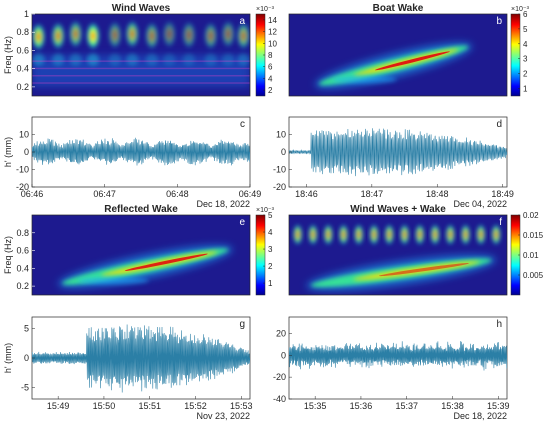 The image size is (550, 425). I want to click on colorbar-tick-label: 5, so click(525, 29).